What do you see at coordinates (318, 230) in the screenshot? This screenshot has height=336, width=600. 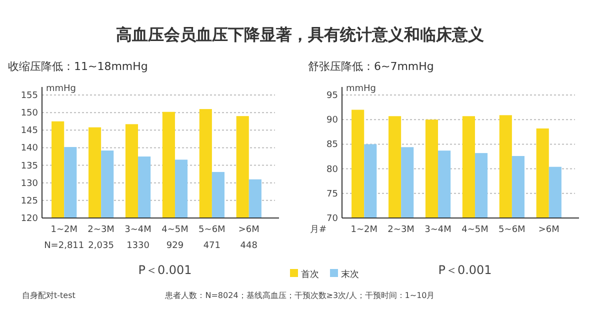 I see `x-axis-title: 月#` at bounding box center [318, 230].